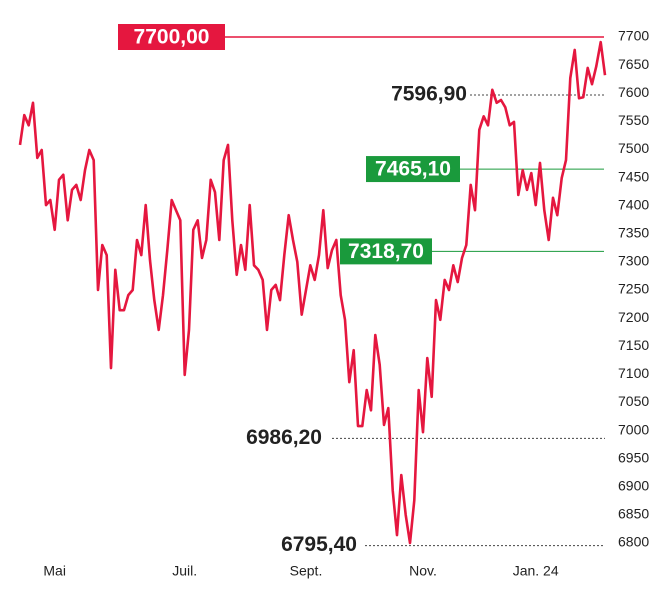  I want to click on annotation-label: 6795,40, so click(319, 544).